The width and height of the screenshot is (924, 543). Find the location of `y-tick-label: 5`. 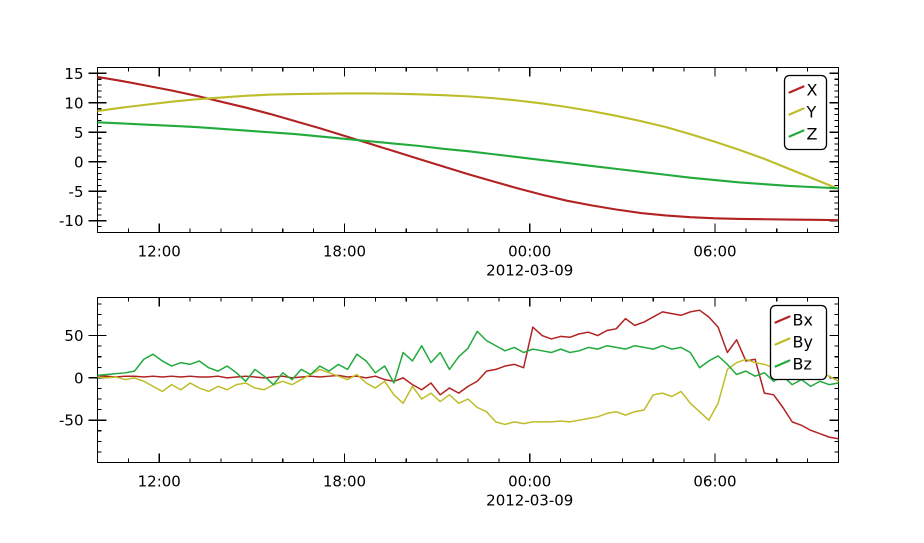

y-tick-label: 5 is located at coordinates (79, 133).